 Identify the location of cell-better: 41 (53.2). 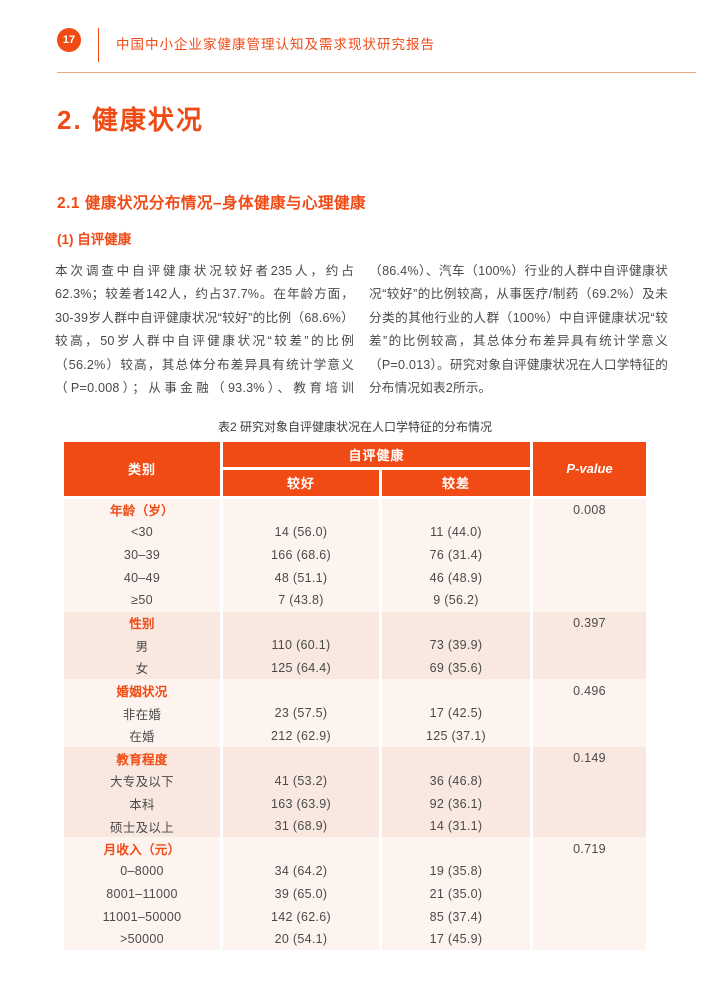
(301, 781).